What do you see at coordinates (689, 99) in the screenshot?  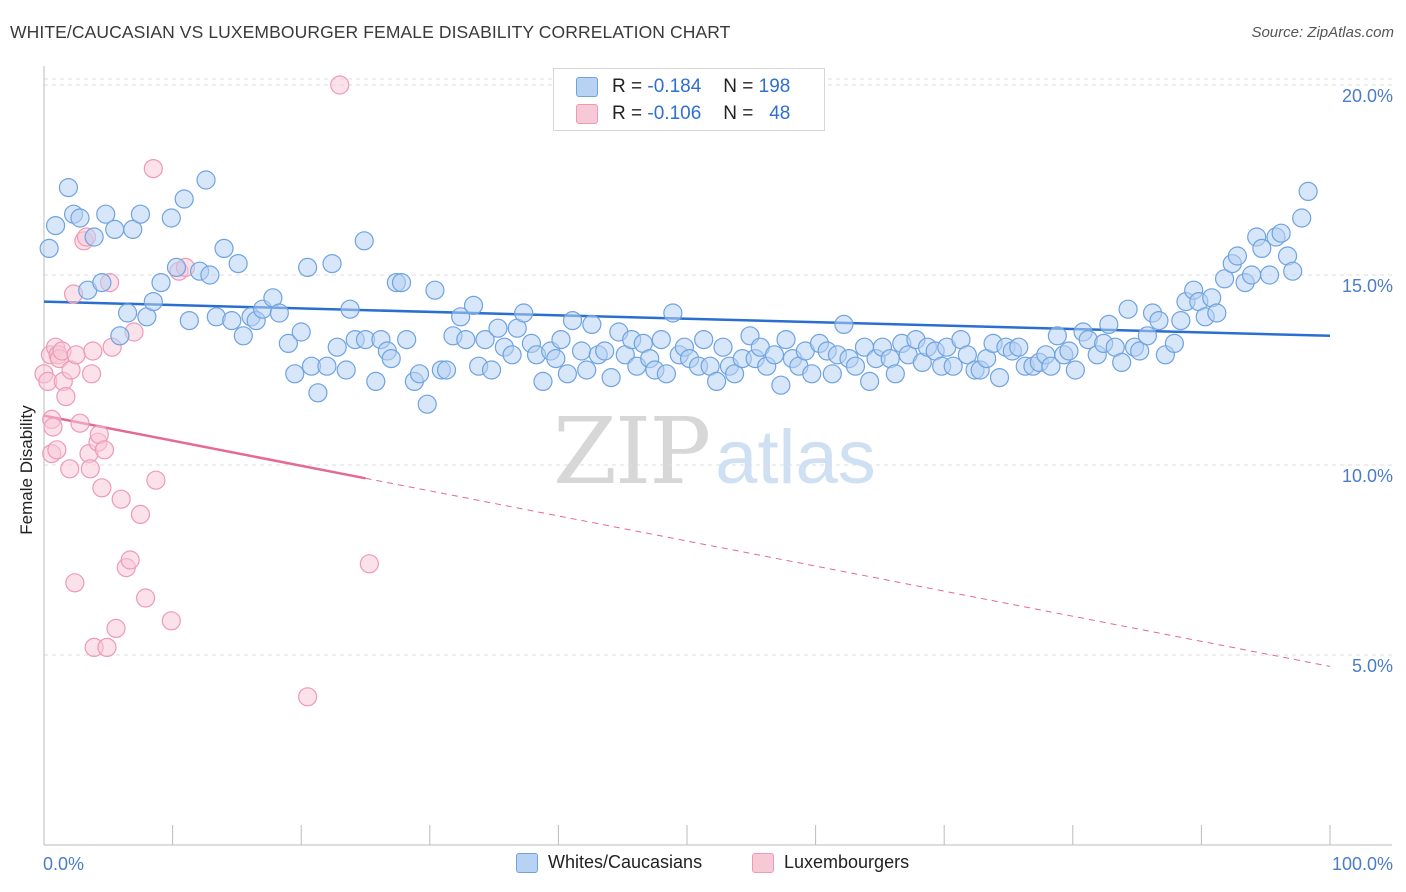 I see `stats-legend: R = -0.184 N = 198 R = -0.106 N = 48` at bounding box center [689, 99].